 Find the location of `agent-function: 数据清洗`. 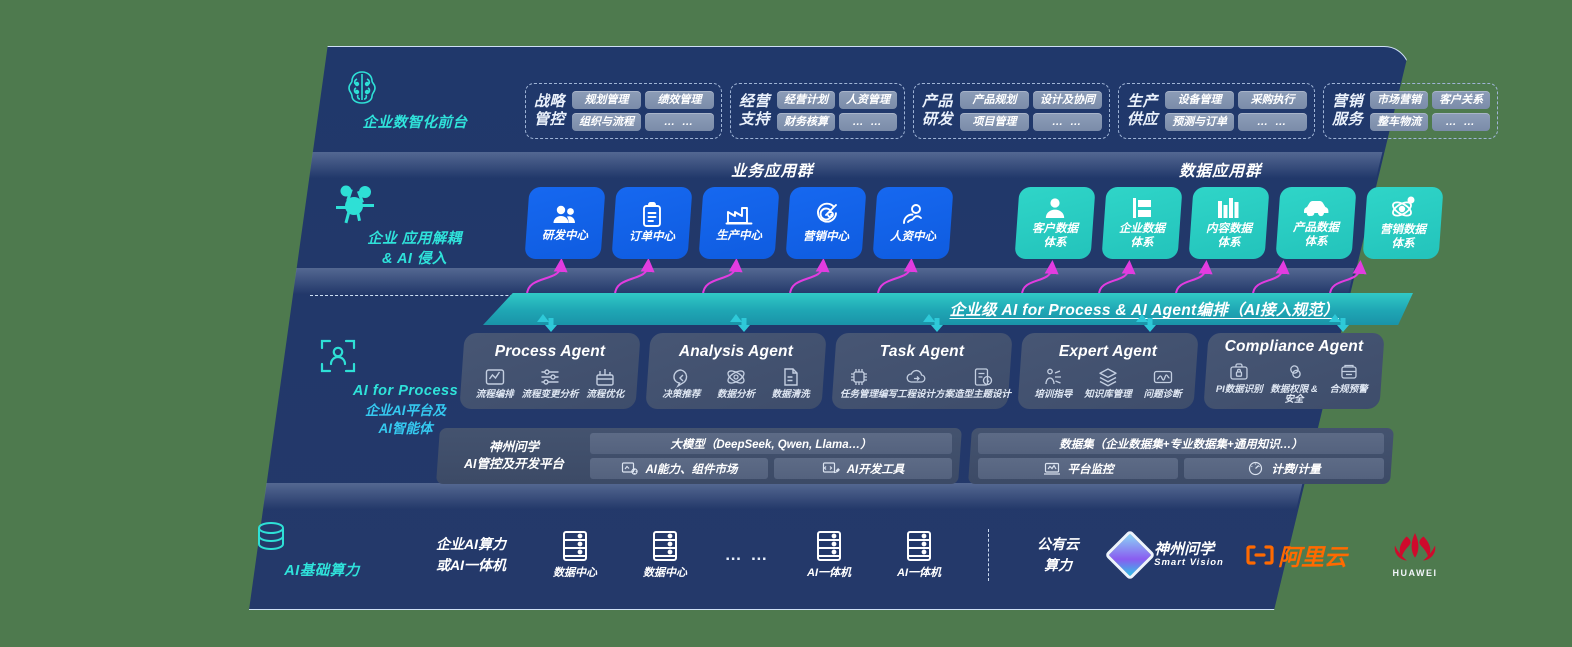

agent-function: 数据清洗 is located at coordinates (790, 383).